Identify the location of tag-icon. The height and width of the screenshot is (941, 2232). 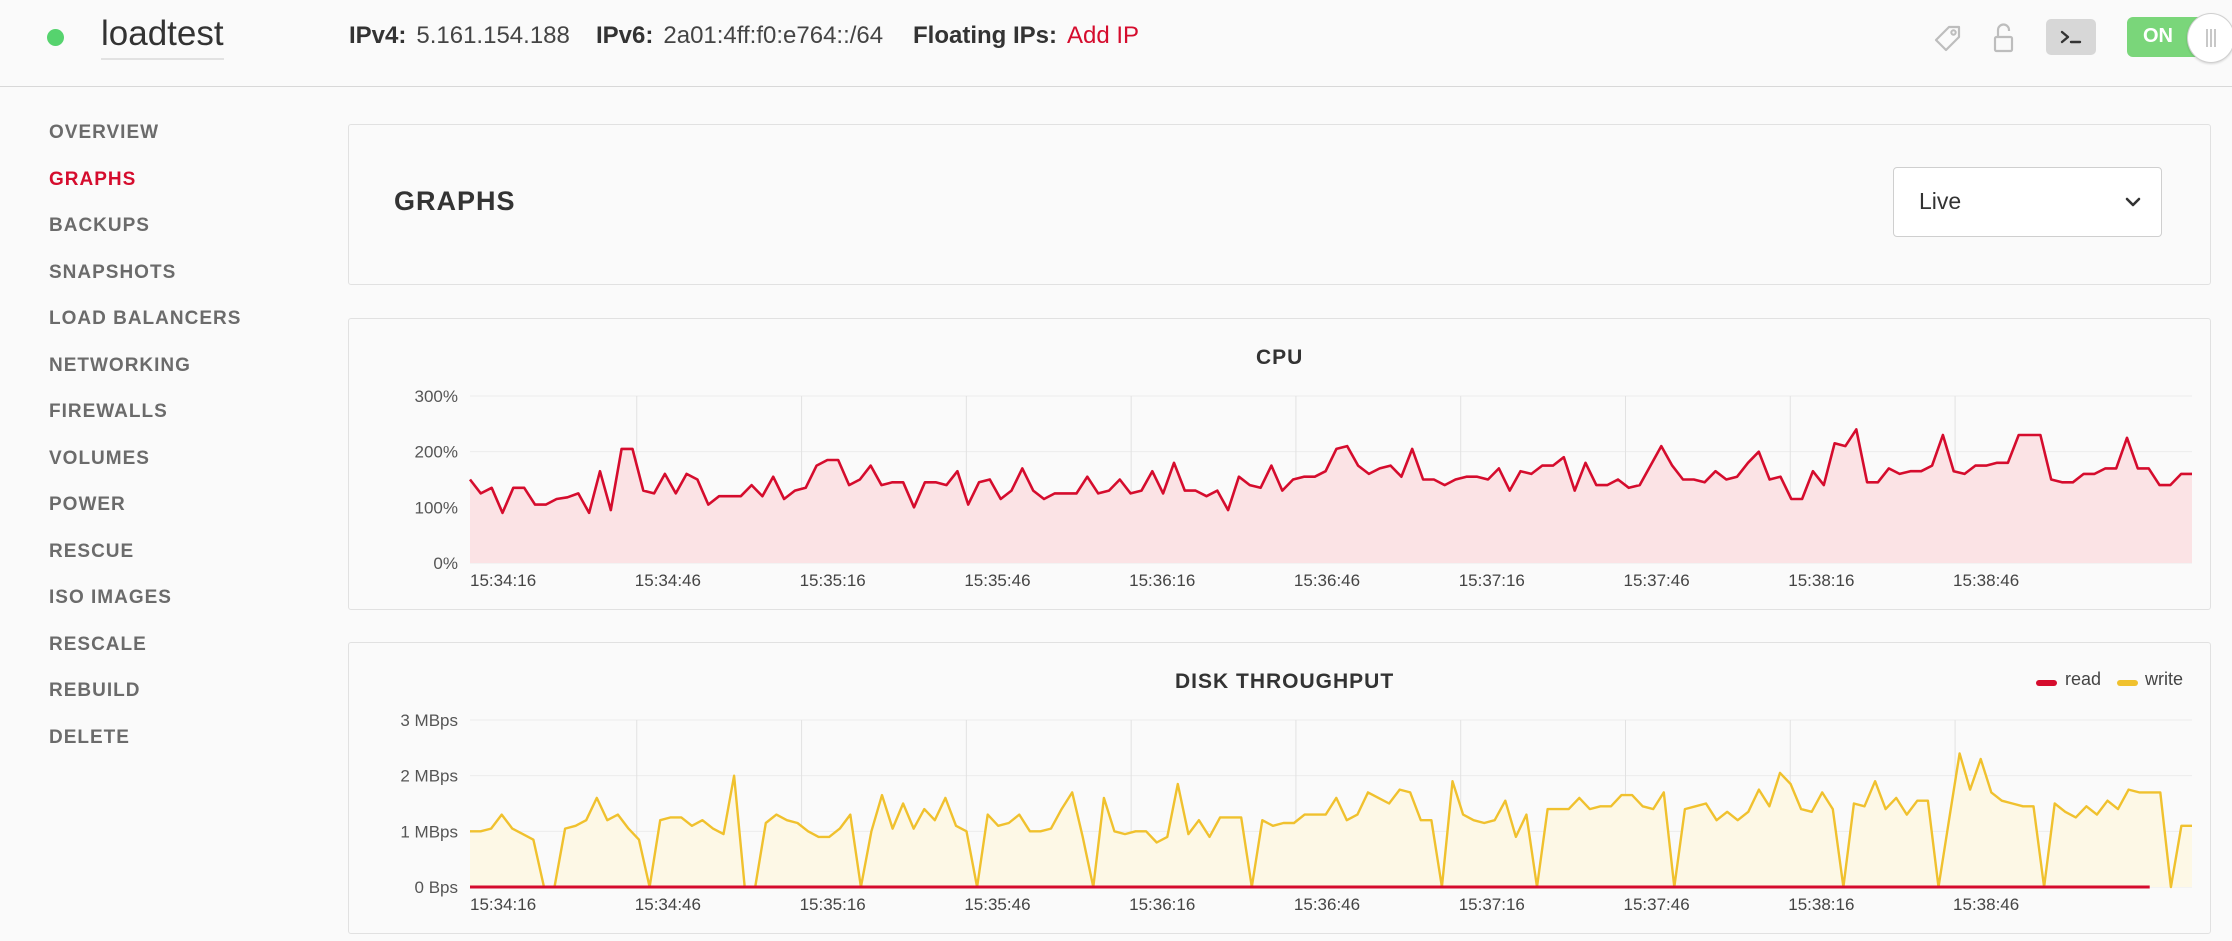
(1947, 38).